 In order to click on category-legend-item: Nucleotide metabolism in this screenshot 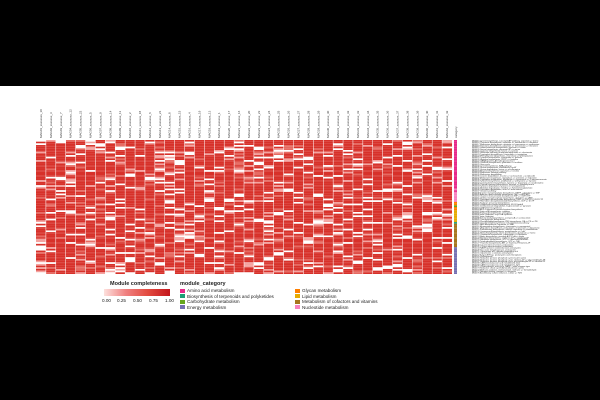, I will do `click(321, 307)`.